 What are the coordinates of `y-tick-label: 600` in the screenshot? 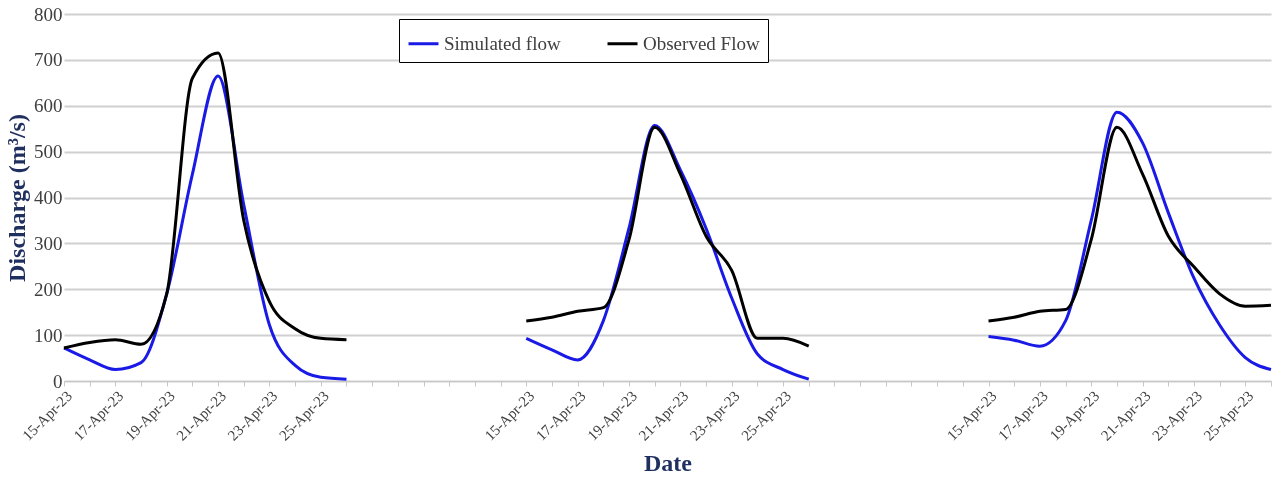 It's located at (48, 106).